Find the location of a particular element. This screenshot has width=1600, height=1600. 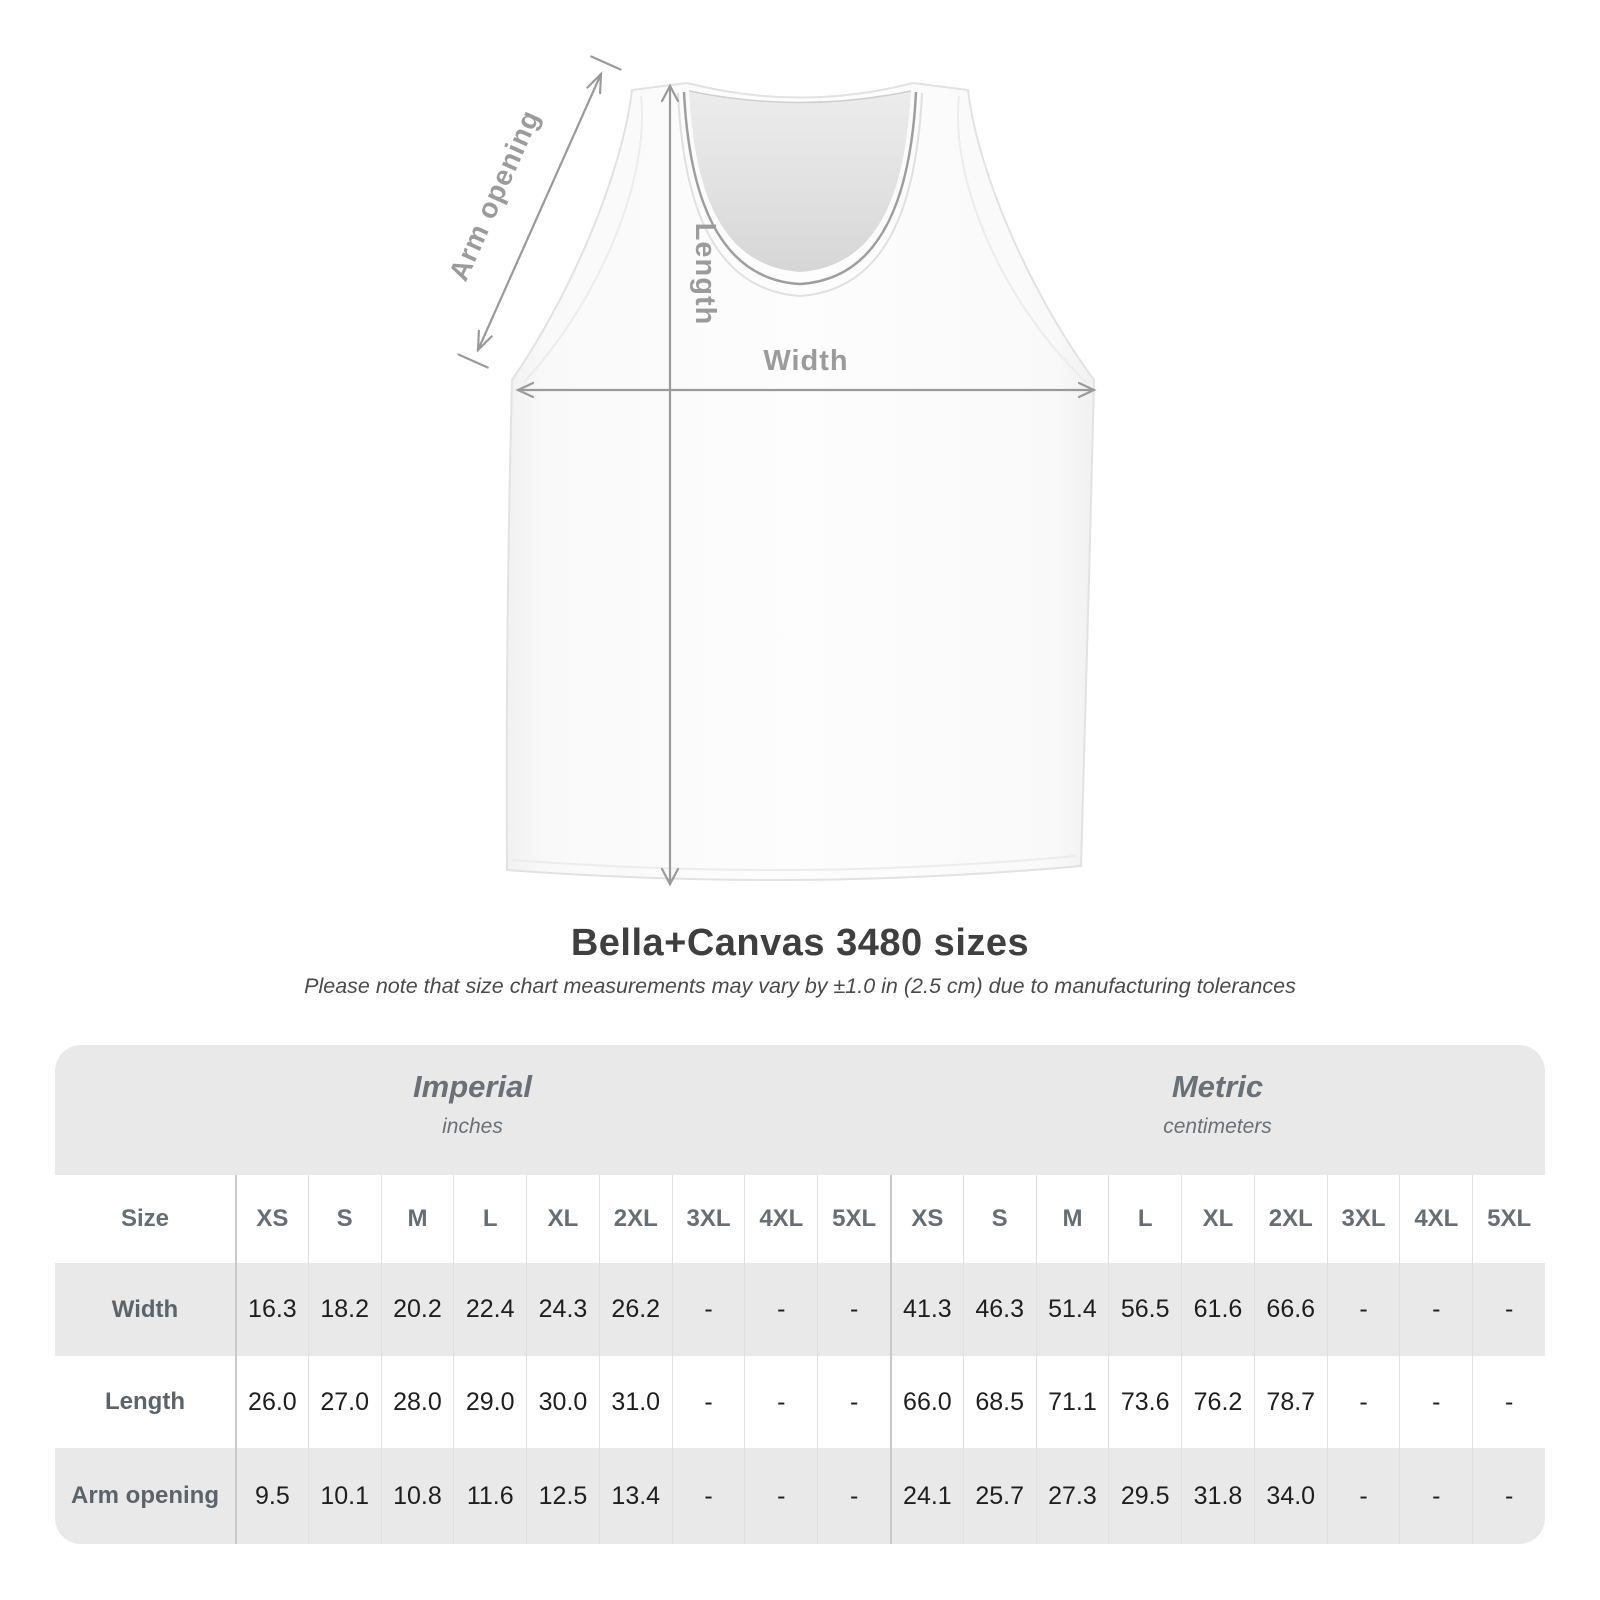

imperial-unit-group-header: Imperial inches is located at coordinates (472, 1110).